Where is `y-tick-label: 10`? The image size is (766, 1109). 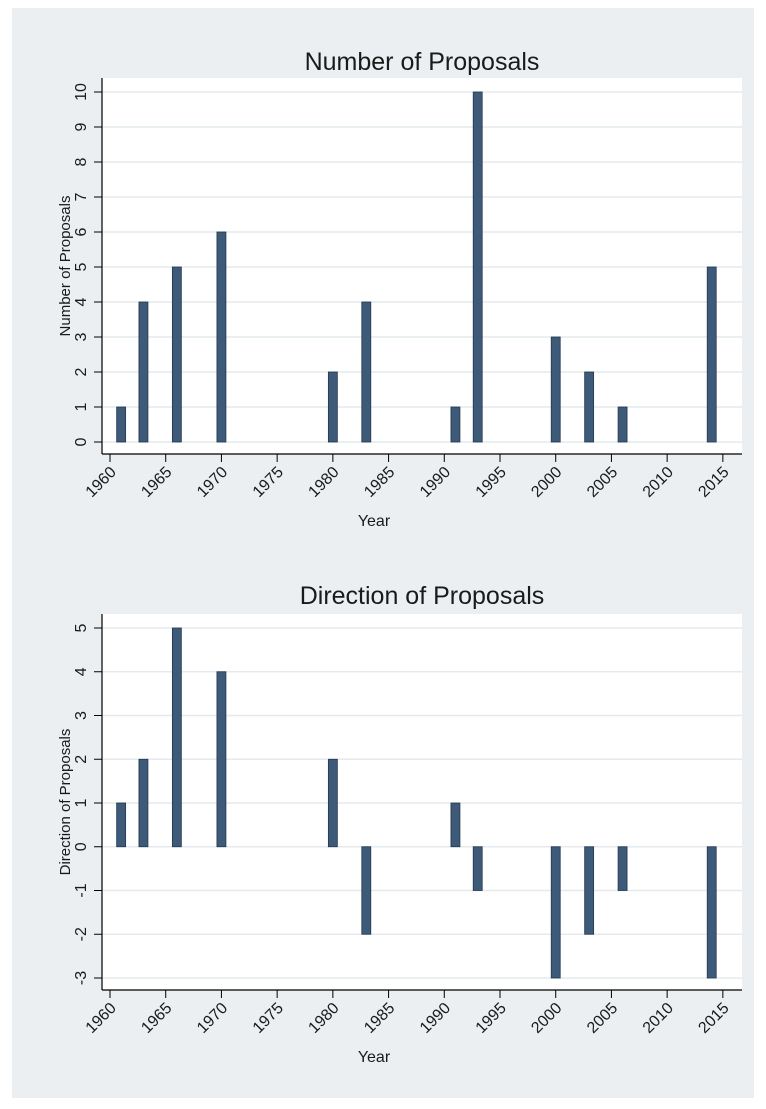 y-tick-label: 10 is located at coordinates (81, 92).